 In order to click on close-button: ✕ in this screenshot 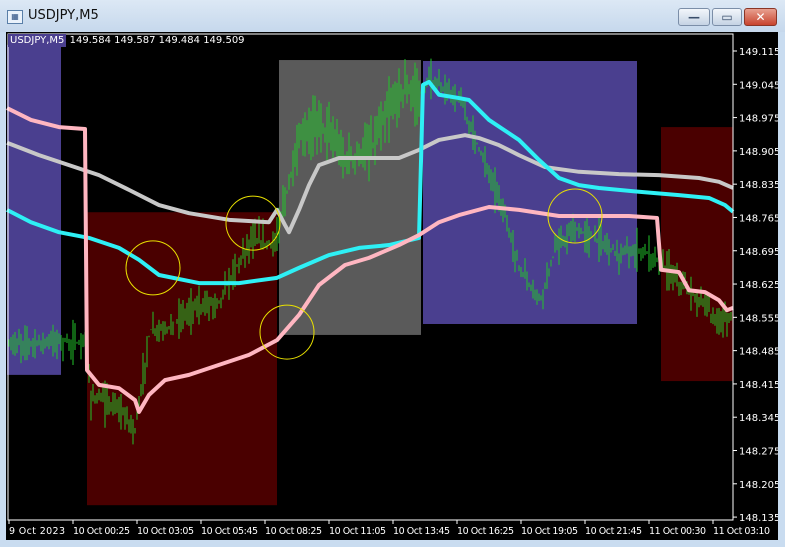, I will do `click(760, 17)`.